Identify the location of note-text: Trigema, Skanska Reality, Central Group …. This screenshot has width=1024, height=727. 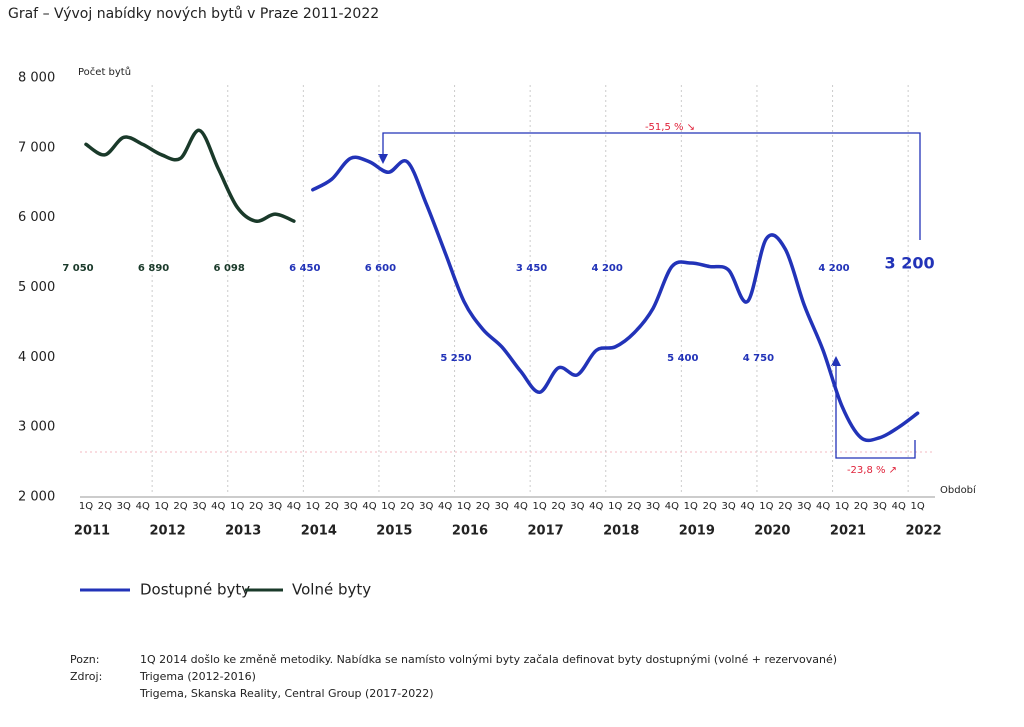
(286, 693).